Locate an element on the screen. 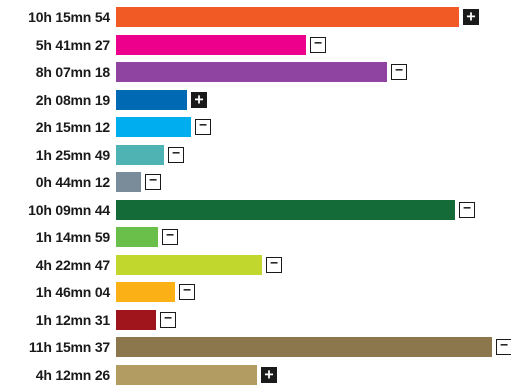  bar-row: 10h 15mn 54 + is located at coordinates (255, 17).